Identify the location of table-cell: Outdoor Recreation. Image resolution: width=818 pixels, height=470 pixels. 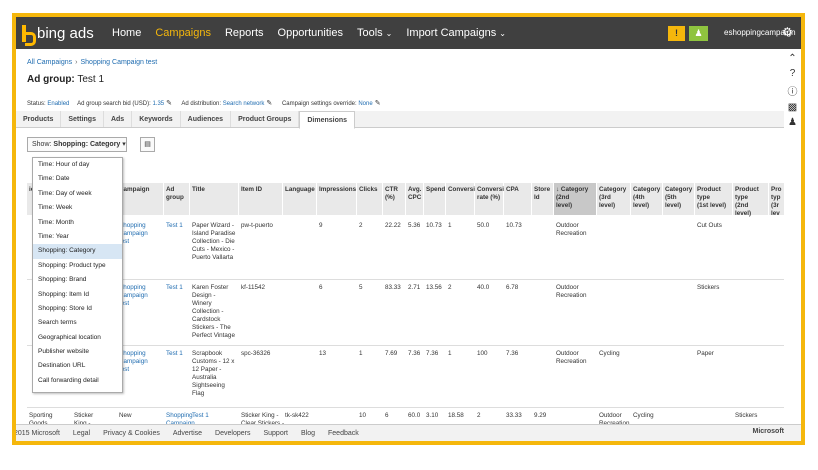
(571, 229).